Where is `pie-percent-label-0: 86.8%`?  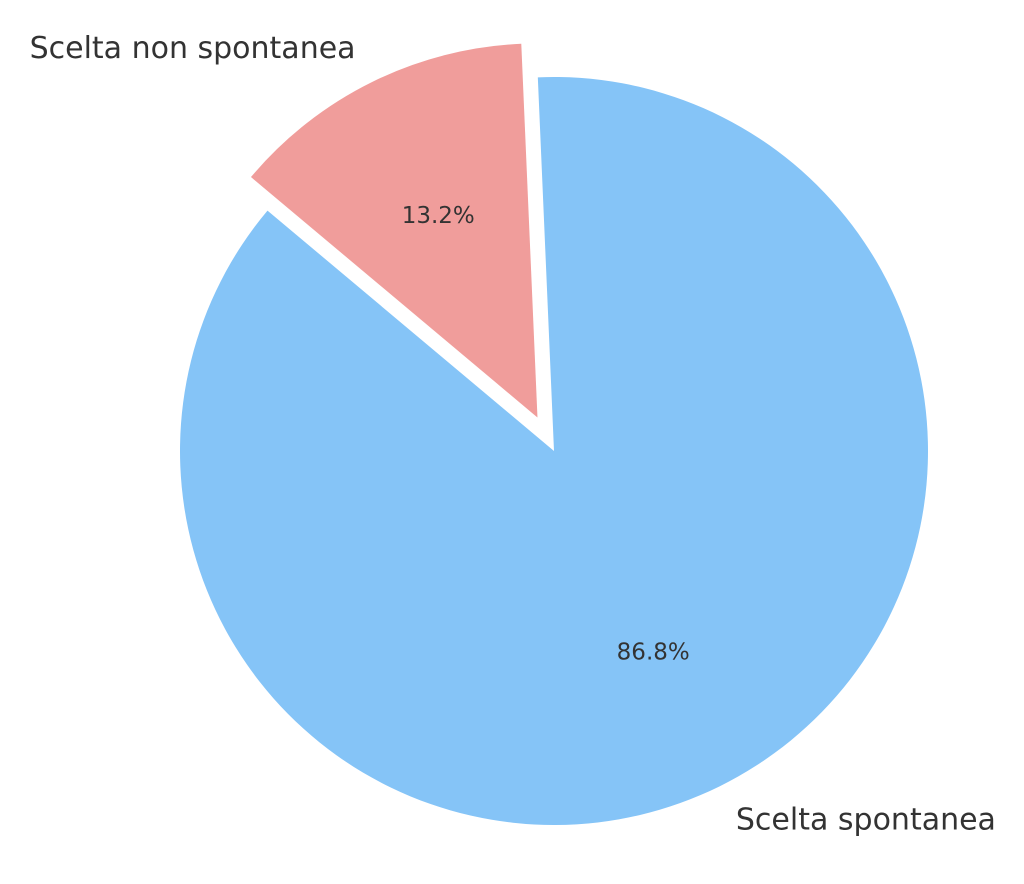
pie-percent-label-0: 86.8% is located at coordinates (653, 652).